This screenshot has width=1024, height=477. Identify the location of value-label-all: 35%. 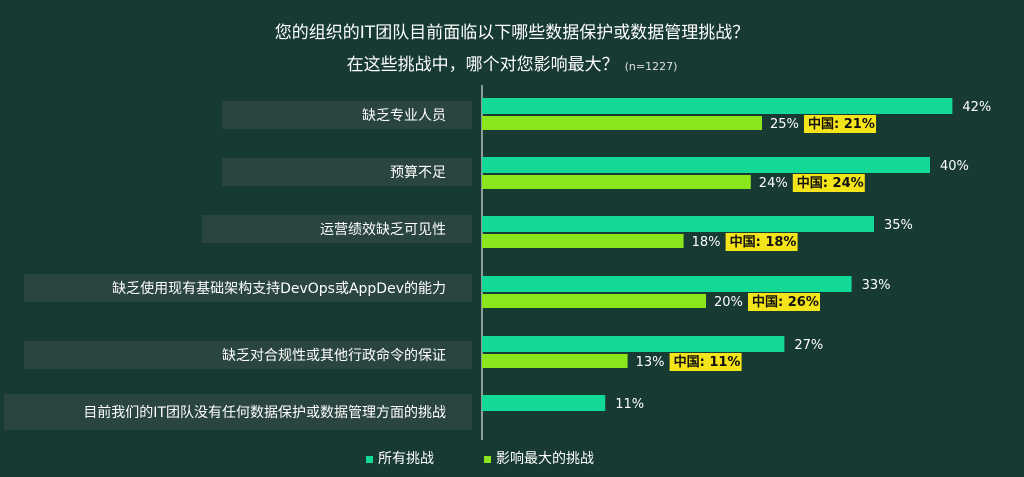
(898, 225).